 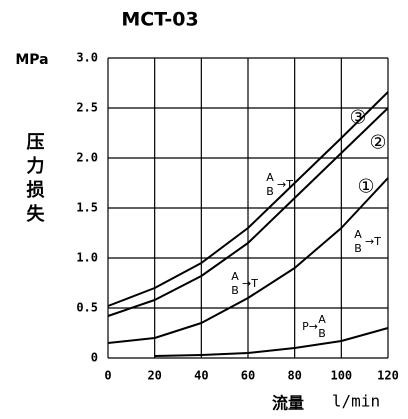 What do you see at coordinates (357, 118) in the screenshot?
I see `curve-label: ③` at bounding box center [357, 118].